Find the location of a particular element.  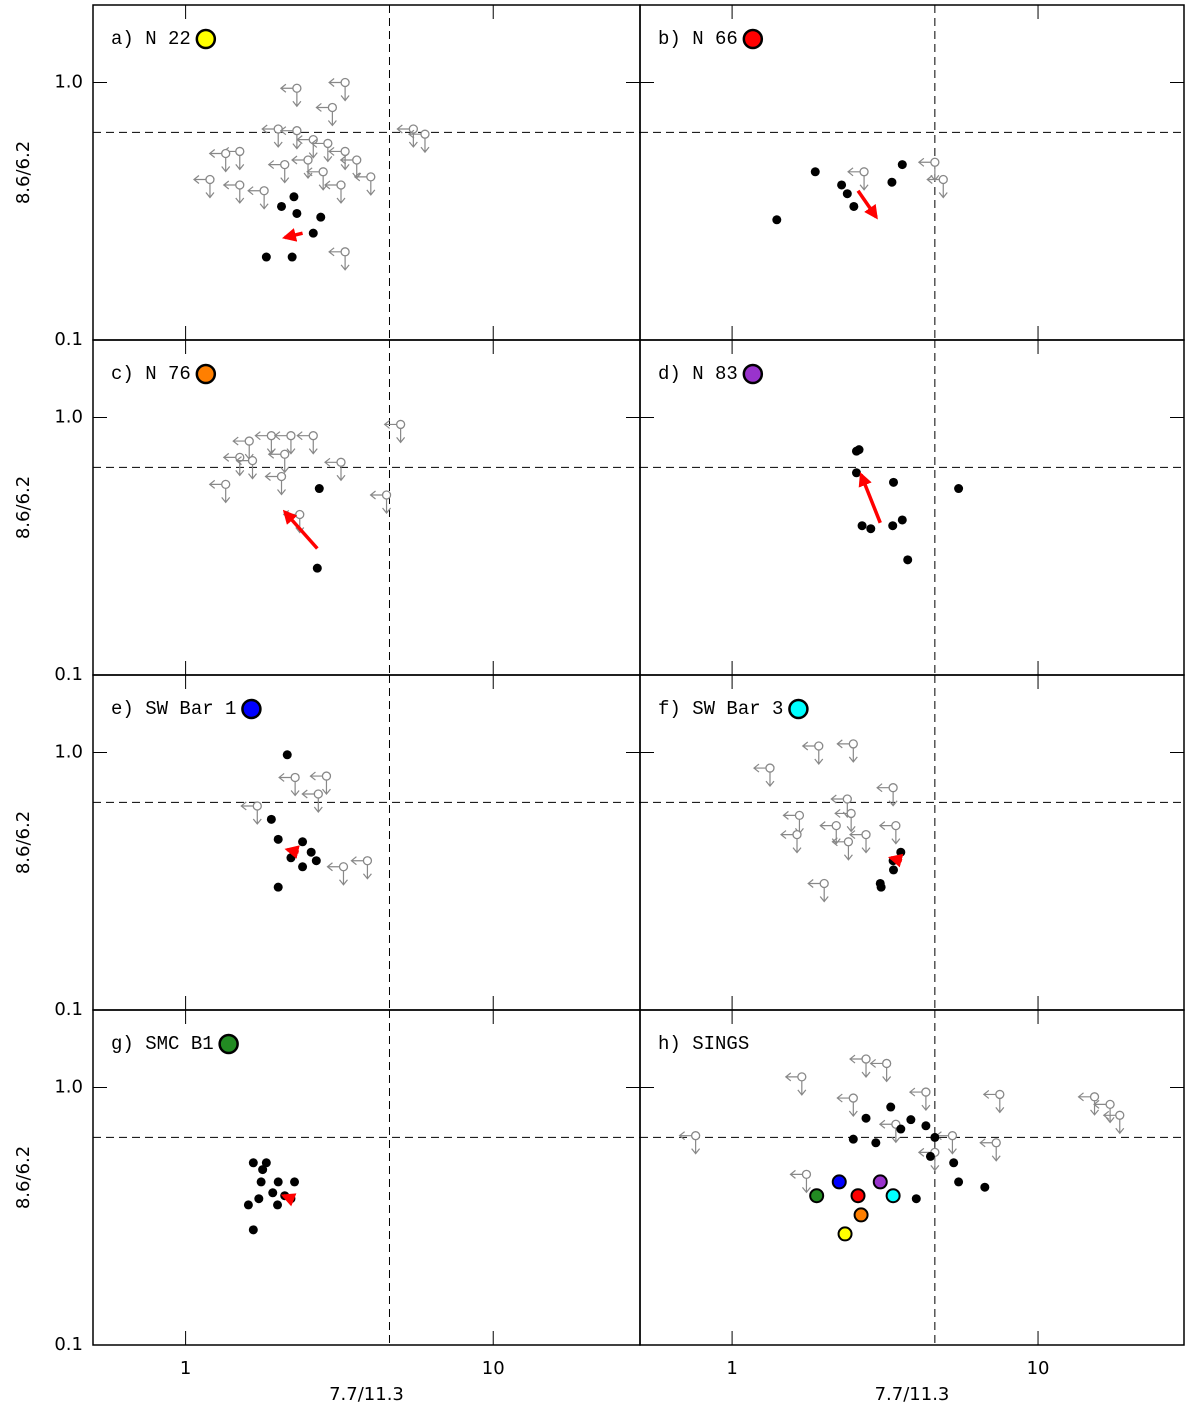

y-tick-label: 0.1 is located at coordinates (68, 1009).